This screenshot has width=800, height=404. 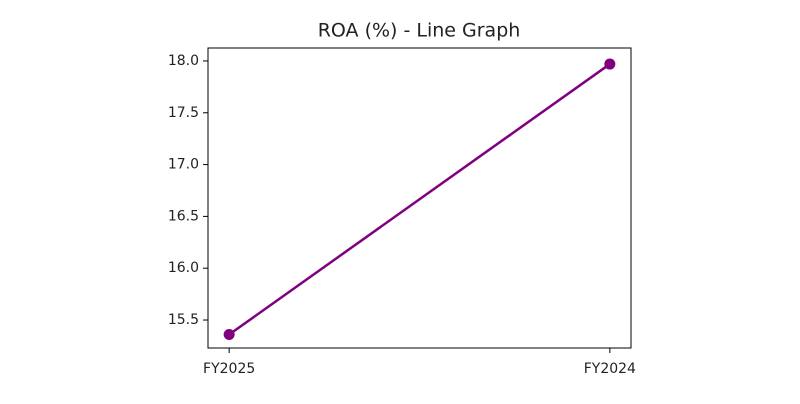 I want to click on y-tick-label: 18.0, so click(x=183, y=61).